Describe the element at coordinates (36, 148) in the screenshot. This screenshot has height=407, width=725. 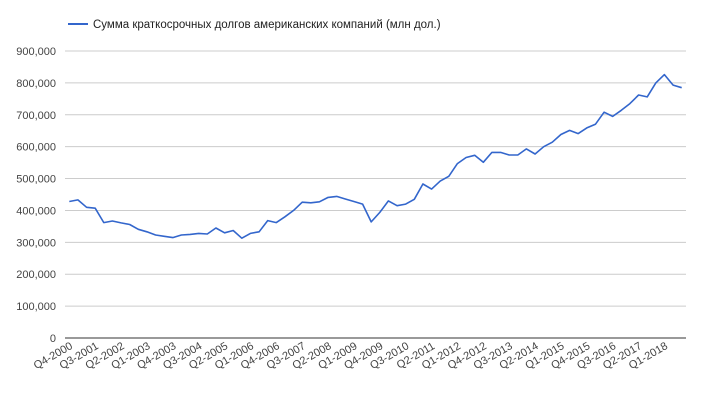
I see `y-tick-label: 600,000` at that location.